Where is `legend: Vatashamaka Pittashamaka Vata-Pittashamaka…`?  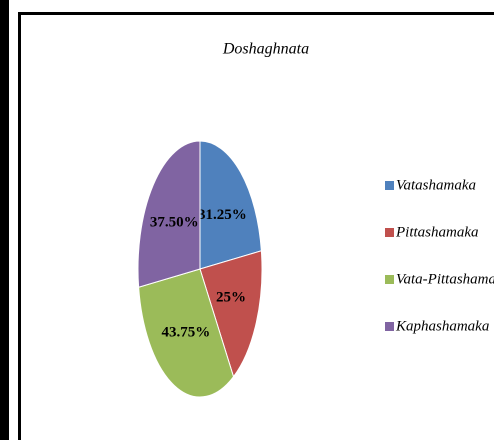 legend: Vatashamaka Pittashamaka Vata-Pittashamaka… is located at coordinates (439, 255).